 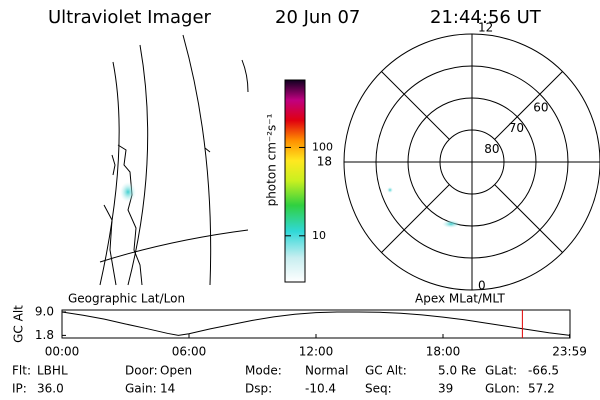 I want to click on status-value: 57.2, so click(x=541, y=389).